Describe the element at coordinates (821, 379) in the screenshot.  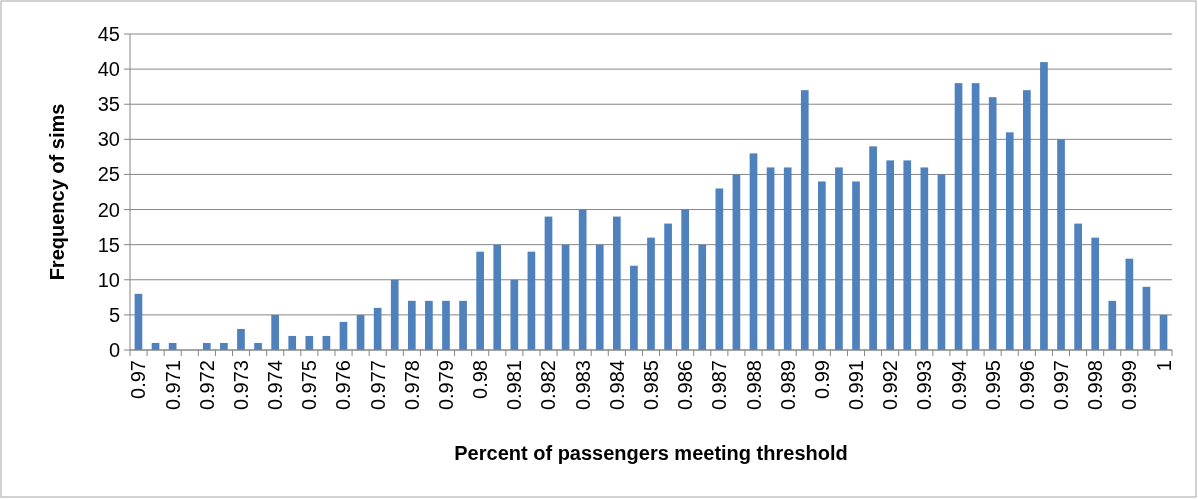
I see `x-tick-label: 0.99` at that location.